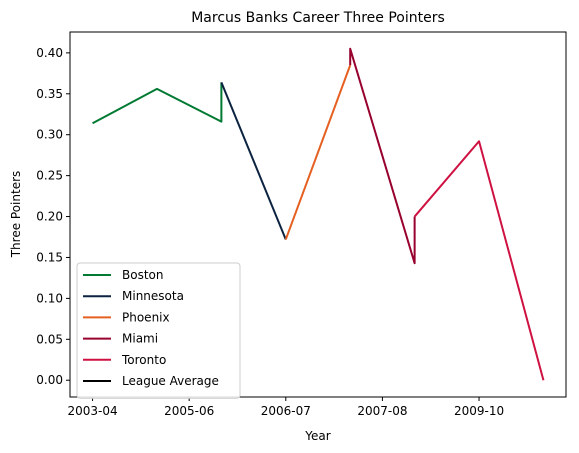 The height and width of the screenshot is (453, 579). Describe the element at coordinates (318, 152) in the screenshot. I see `series-line-phoenix` at that location.